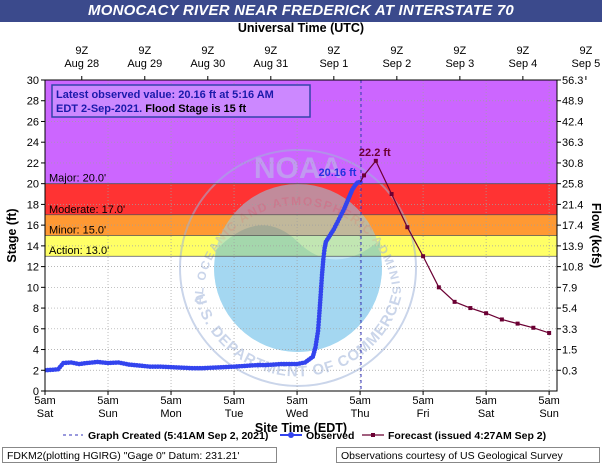 This screenshot has height=465, width=602. Describe the element at coordinates (298, 168) in the screenshot. I see `watermark-center-text: NOAA` at that location.